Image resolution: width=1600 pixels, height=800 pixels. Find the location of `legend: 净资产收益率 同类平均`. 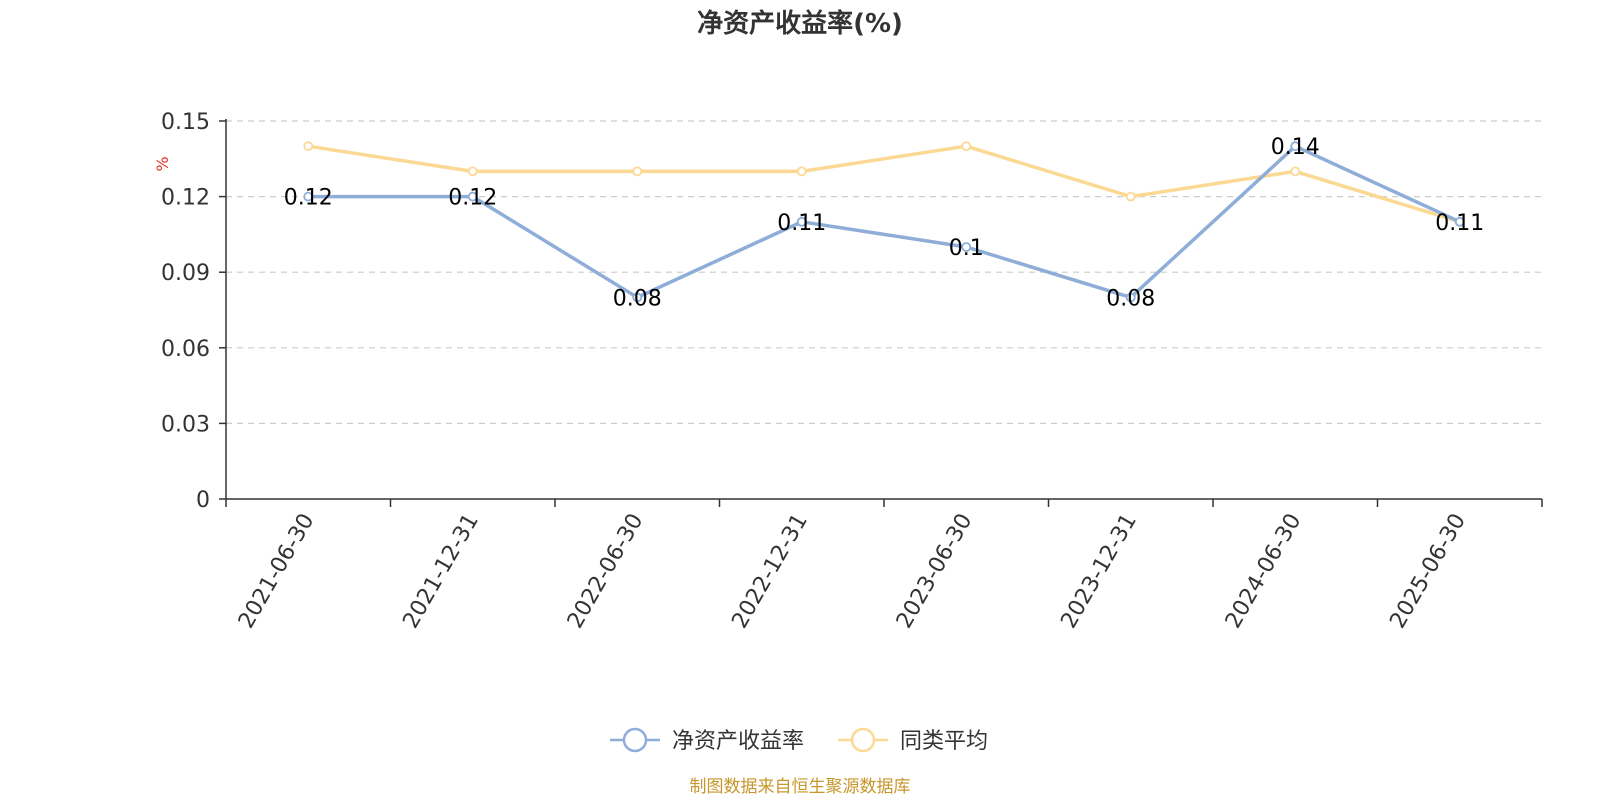

legend: 净资产收益率 同类平均 is located at coordinates (799, 740).